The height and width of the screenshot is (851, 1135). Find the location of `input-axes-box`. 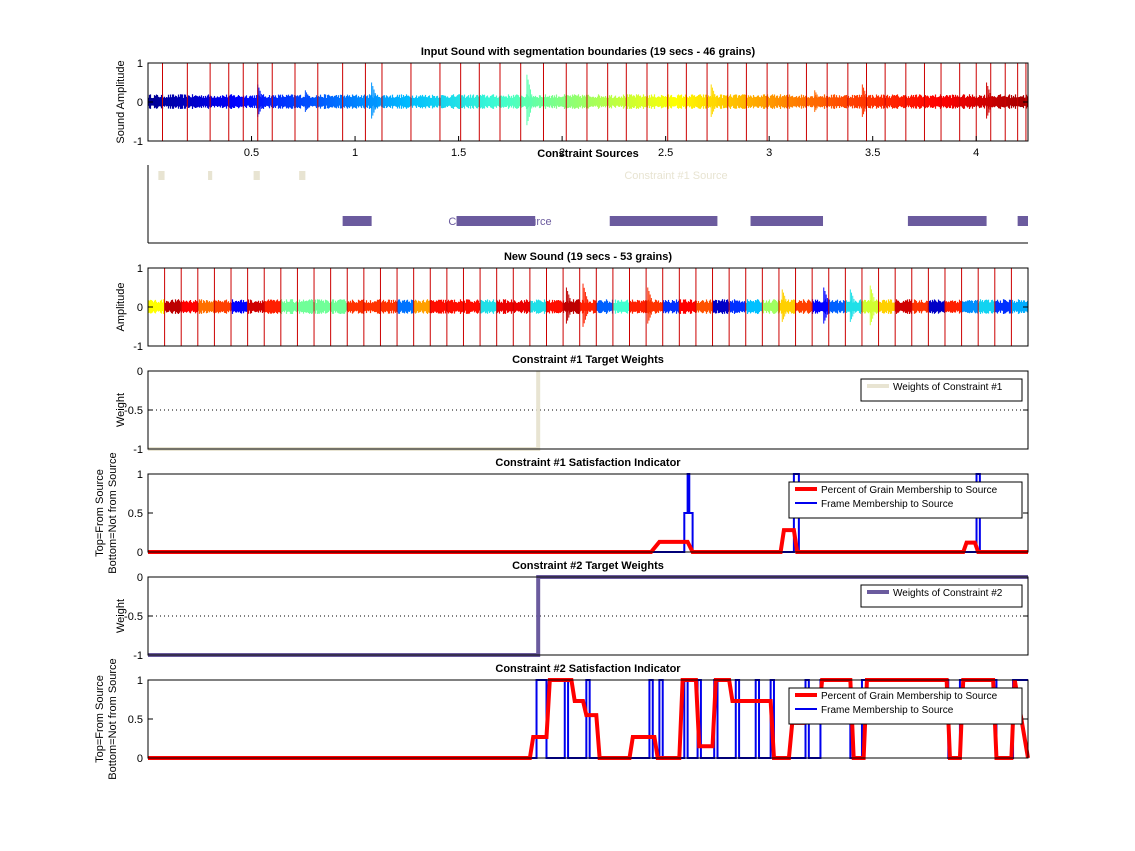

input-axes-box is located at coordinates (588, 102).